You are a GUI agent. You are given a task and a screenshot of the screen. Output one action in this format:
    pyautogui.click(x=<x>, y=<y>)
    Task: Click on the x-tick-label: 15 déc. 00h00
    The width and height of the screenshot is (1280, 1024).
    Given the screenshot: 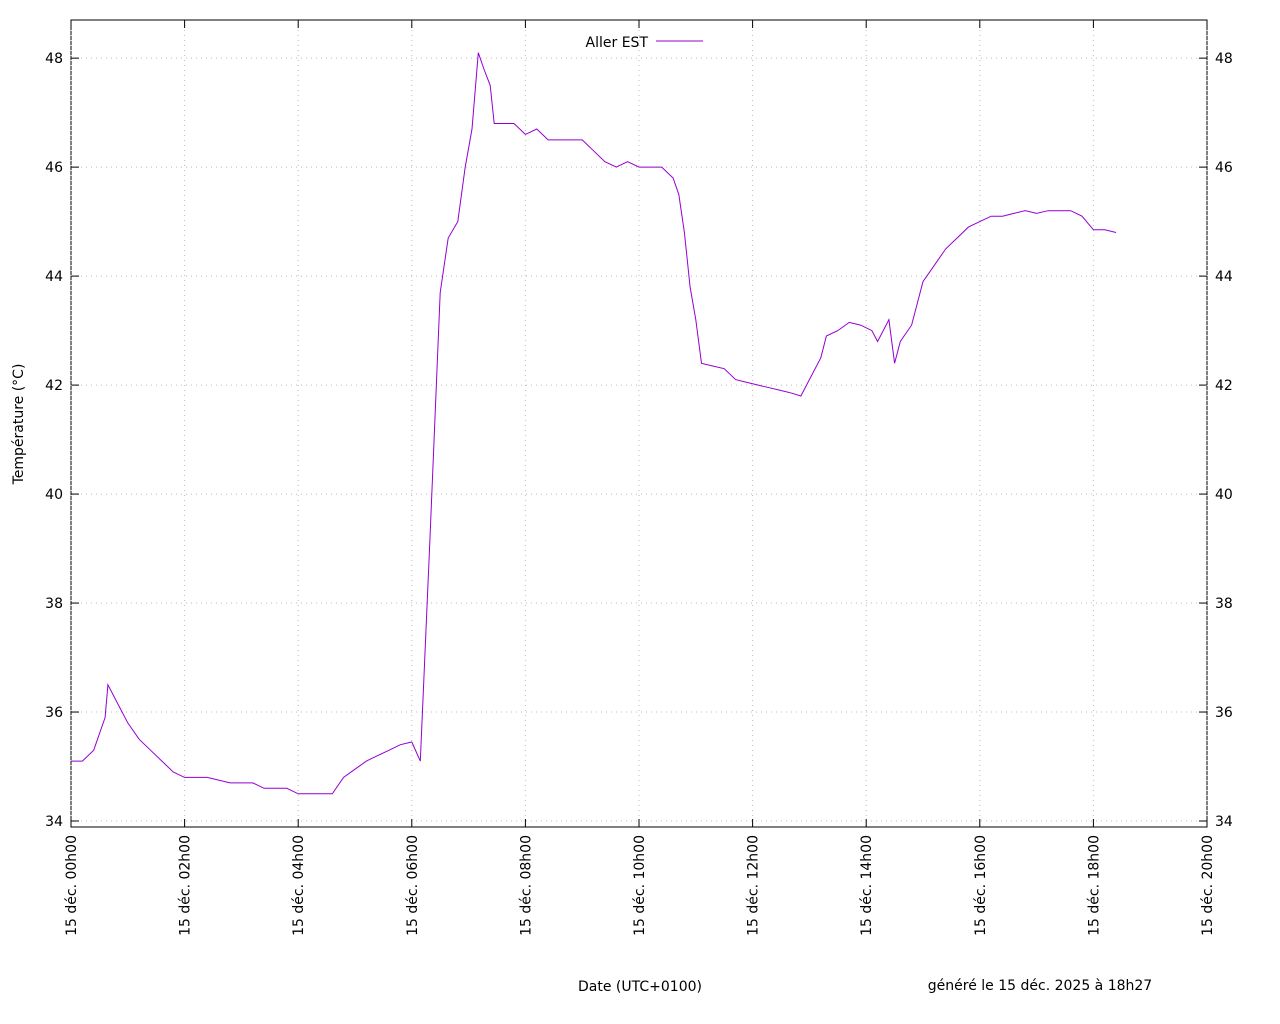 What is the action you would take?
    pyautogui.click(x=72, y=885)
    